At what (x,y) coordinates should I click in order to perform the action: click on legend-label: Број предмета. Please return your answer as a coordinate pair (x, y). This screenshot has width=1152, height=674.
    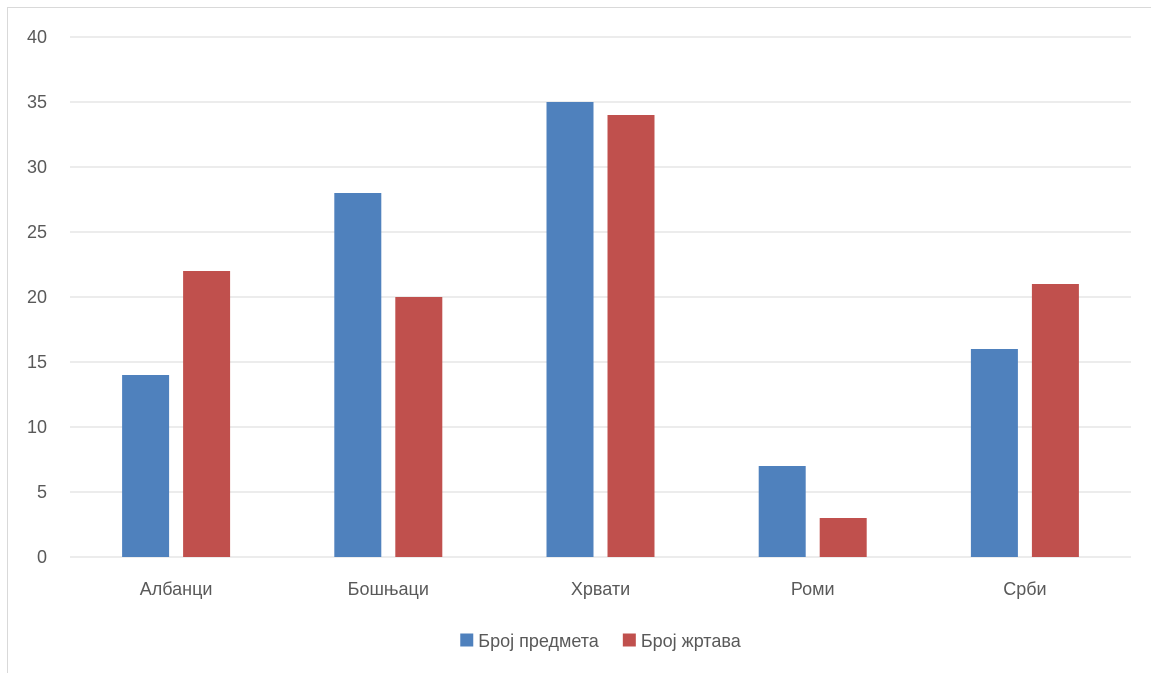
    Looking at the image, I should click on (539, 641).